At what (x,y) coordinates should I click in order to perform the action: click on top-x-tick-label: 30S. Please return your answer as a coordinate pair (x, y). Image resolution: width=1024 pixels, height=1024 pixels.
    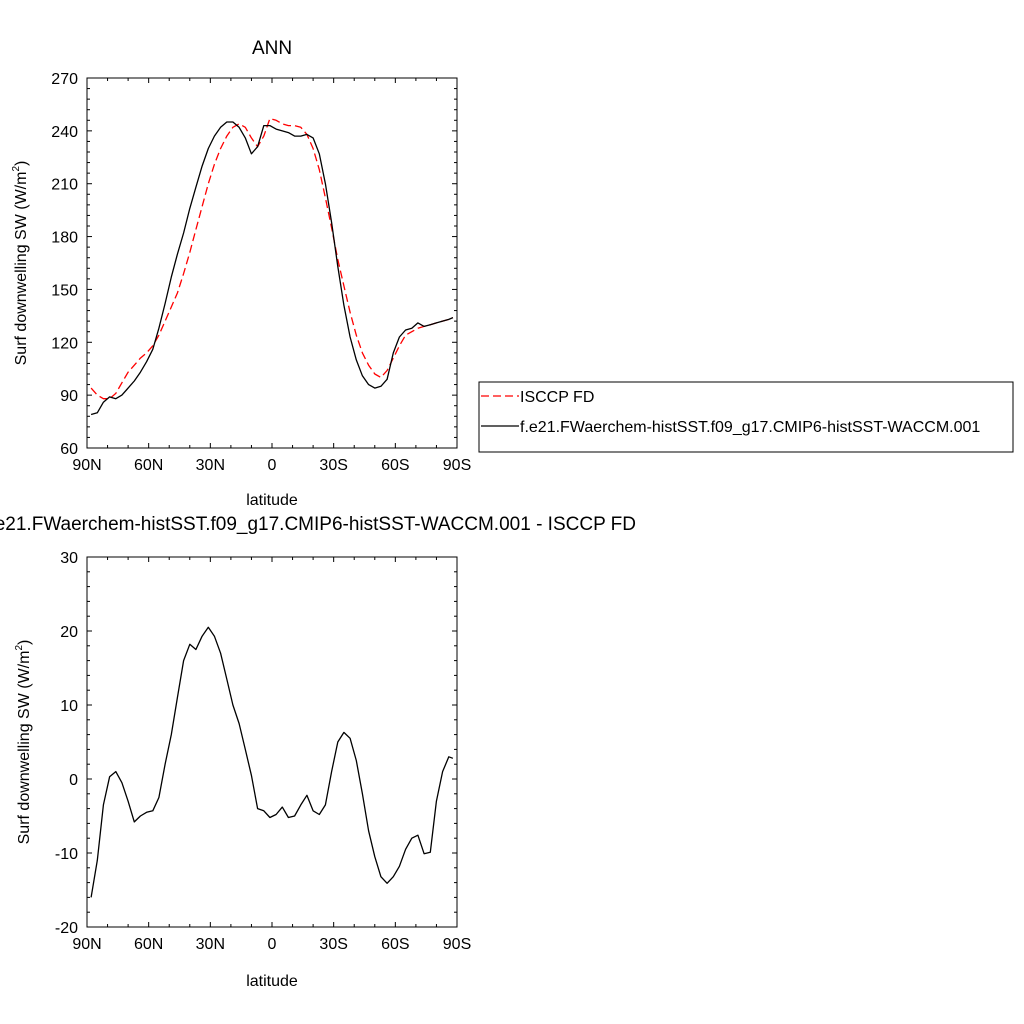
    Looking at the image, I should click on (333, 465).